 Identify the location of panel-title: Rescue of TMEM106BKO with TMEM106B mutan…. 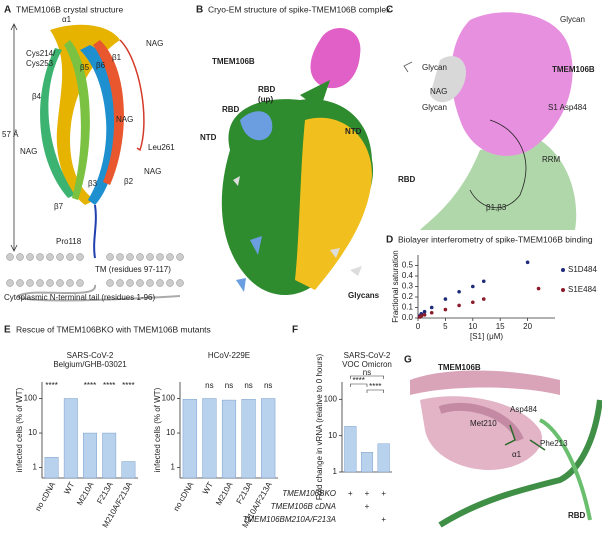
(113, 329).